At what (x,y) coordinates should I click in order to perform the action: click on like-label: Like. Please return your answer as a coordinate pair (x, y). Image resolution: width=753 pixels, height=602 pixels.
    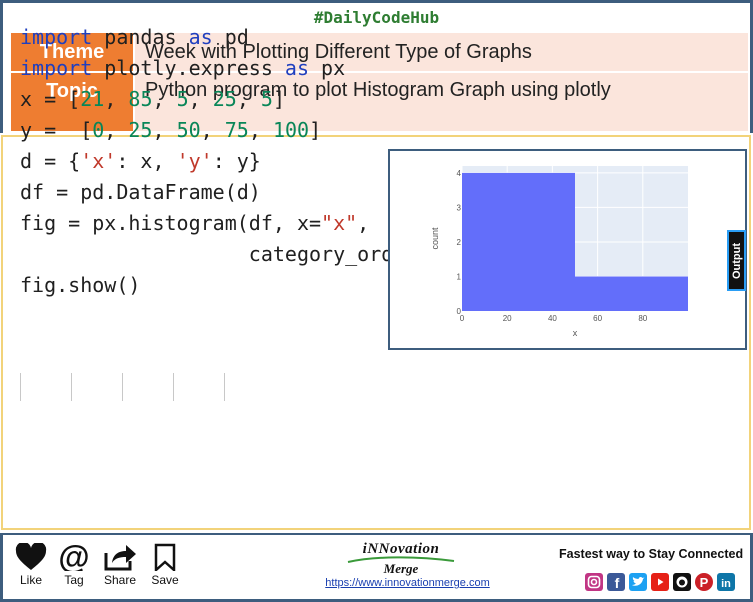
    Looking at the image, I should click on (30, 580).